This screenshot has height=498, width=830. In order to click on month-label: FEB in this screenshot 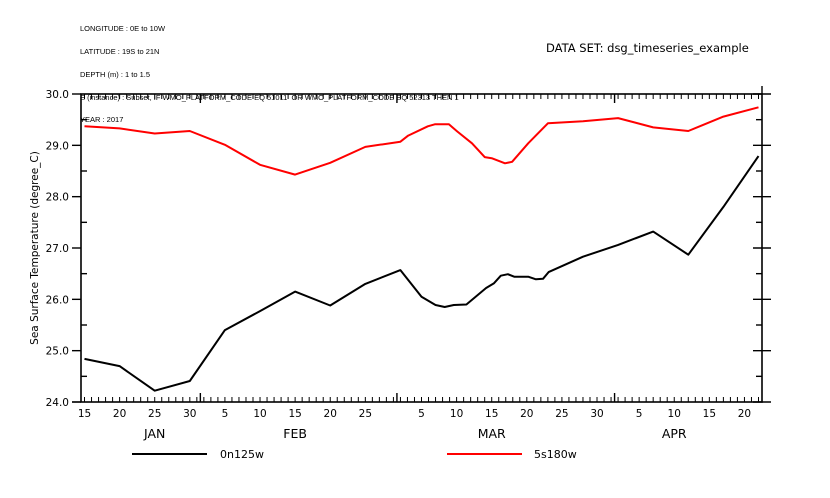, I will do `click(295, 433)`.